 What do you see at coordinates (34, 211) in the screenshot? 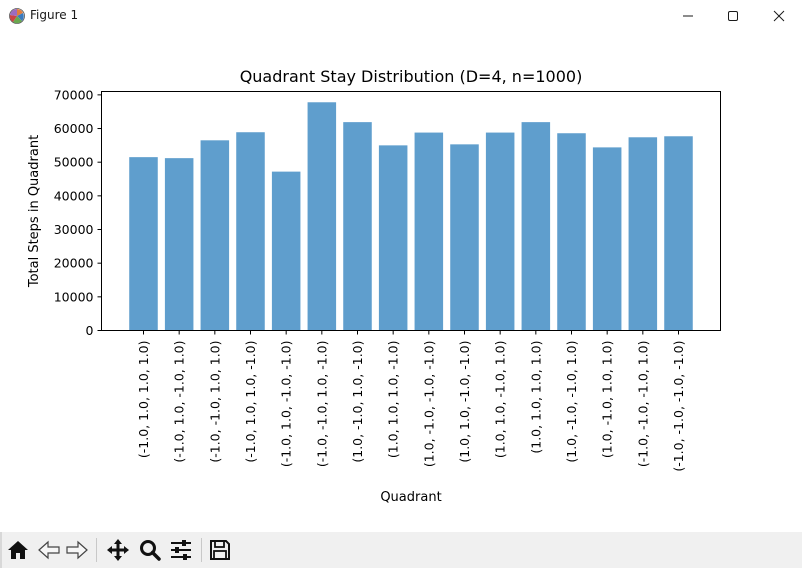
I see `y-axis-label: Total Steps in Quadrant` at bounding box center [34, 211].